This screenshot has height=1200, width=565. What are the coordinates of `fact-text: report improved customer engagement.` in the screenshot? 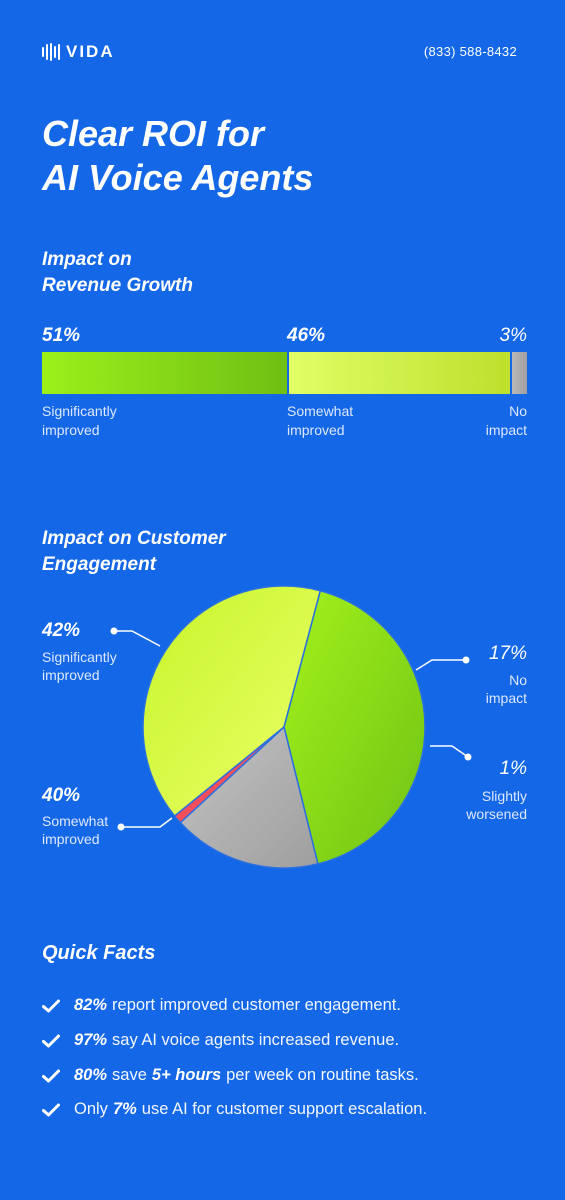 It's located at (256, 1005).